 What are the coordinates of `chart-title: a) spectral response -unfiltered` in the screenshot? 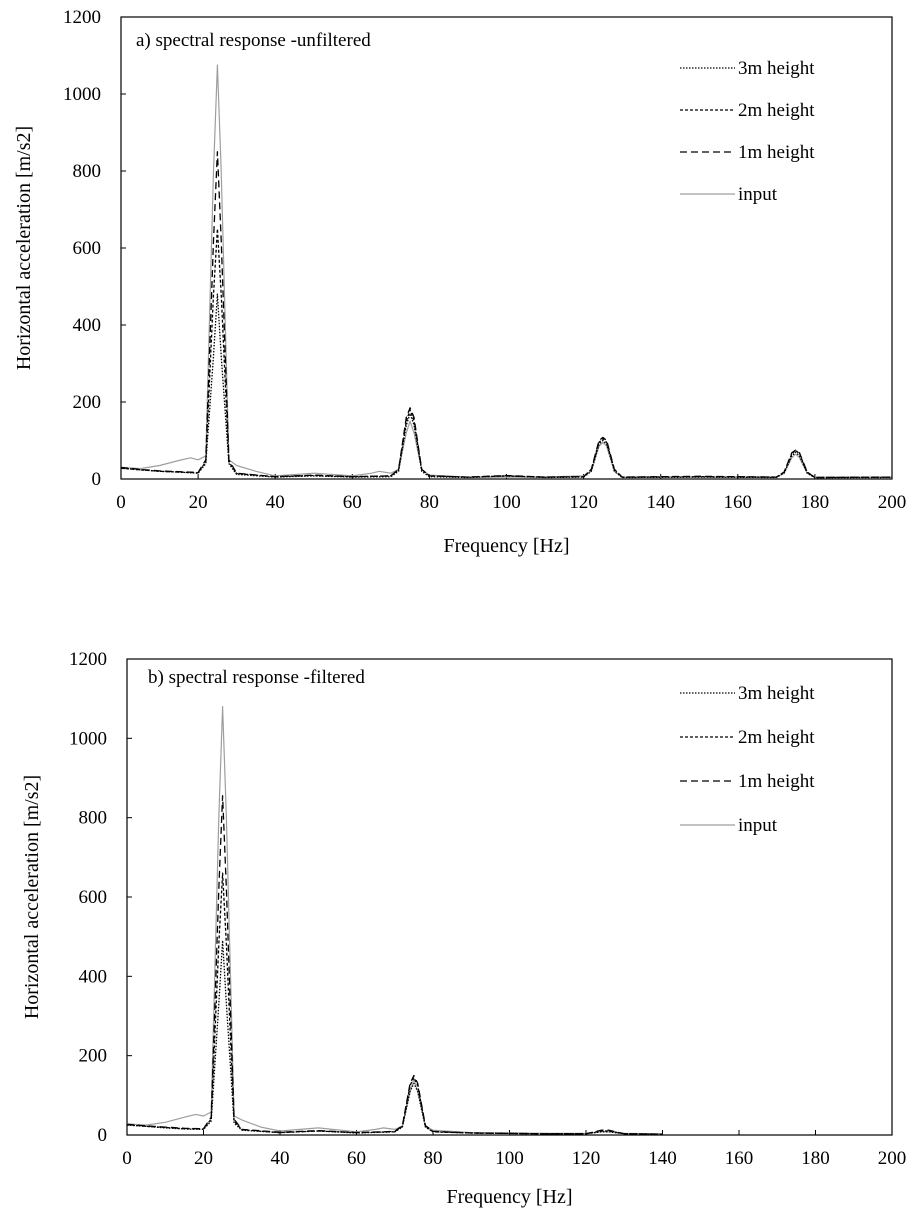 It's located at (253, 40).